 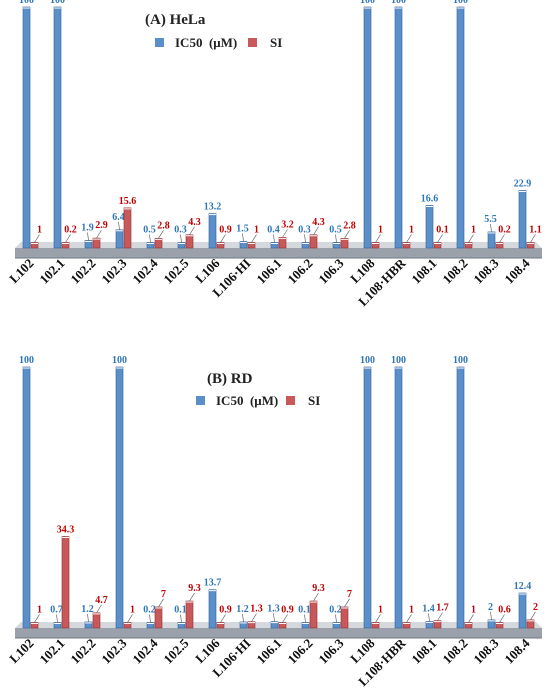 What do you see at coordinates (486, 651) in the screenshot?
I see `x-tick-label-15: 108.3` at bounding box center [486, 651].